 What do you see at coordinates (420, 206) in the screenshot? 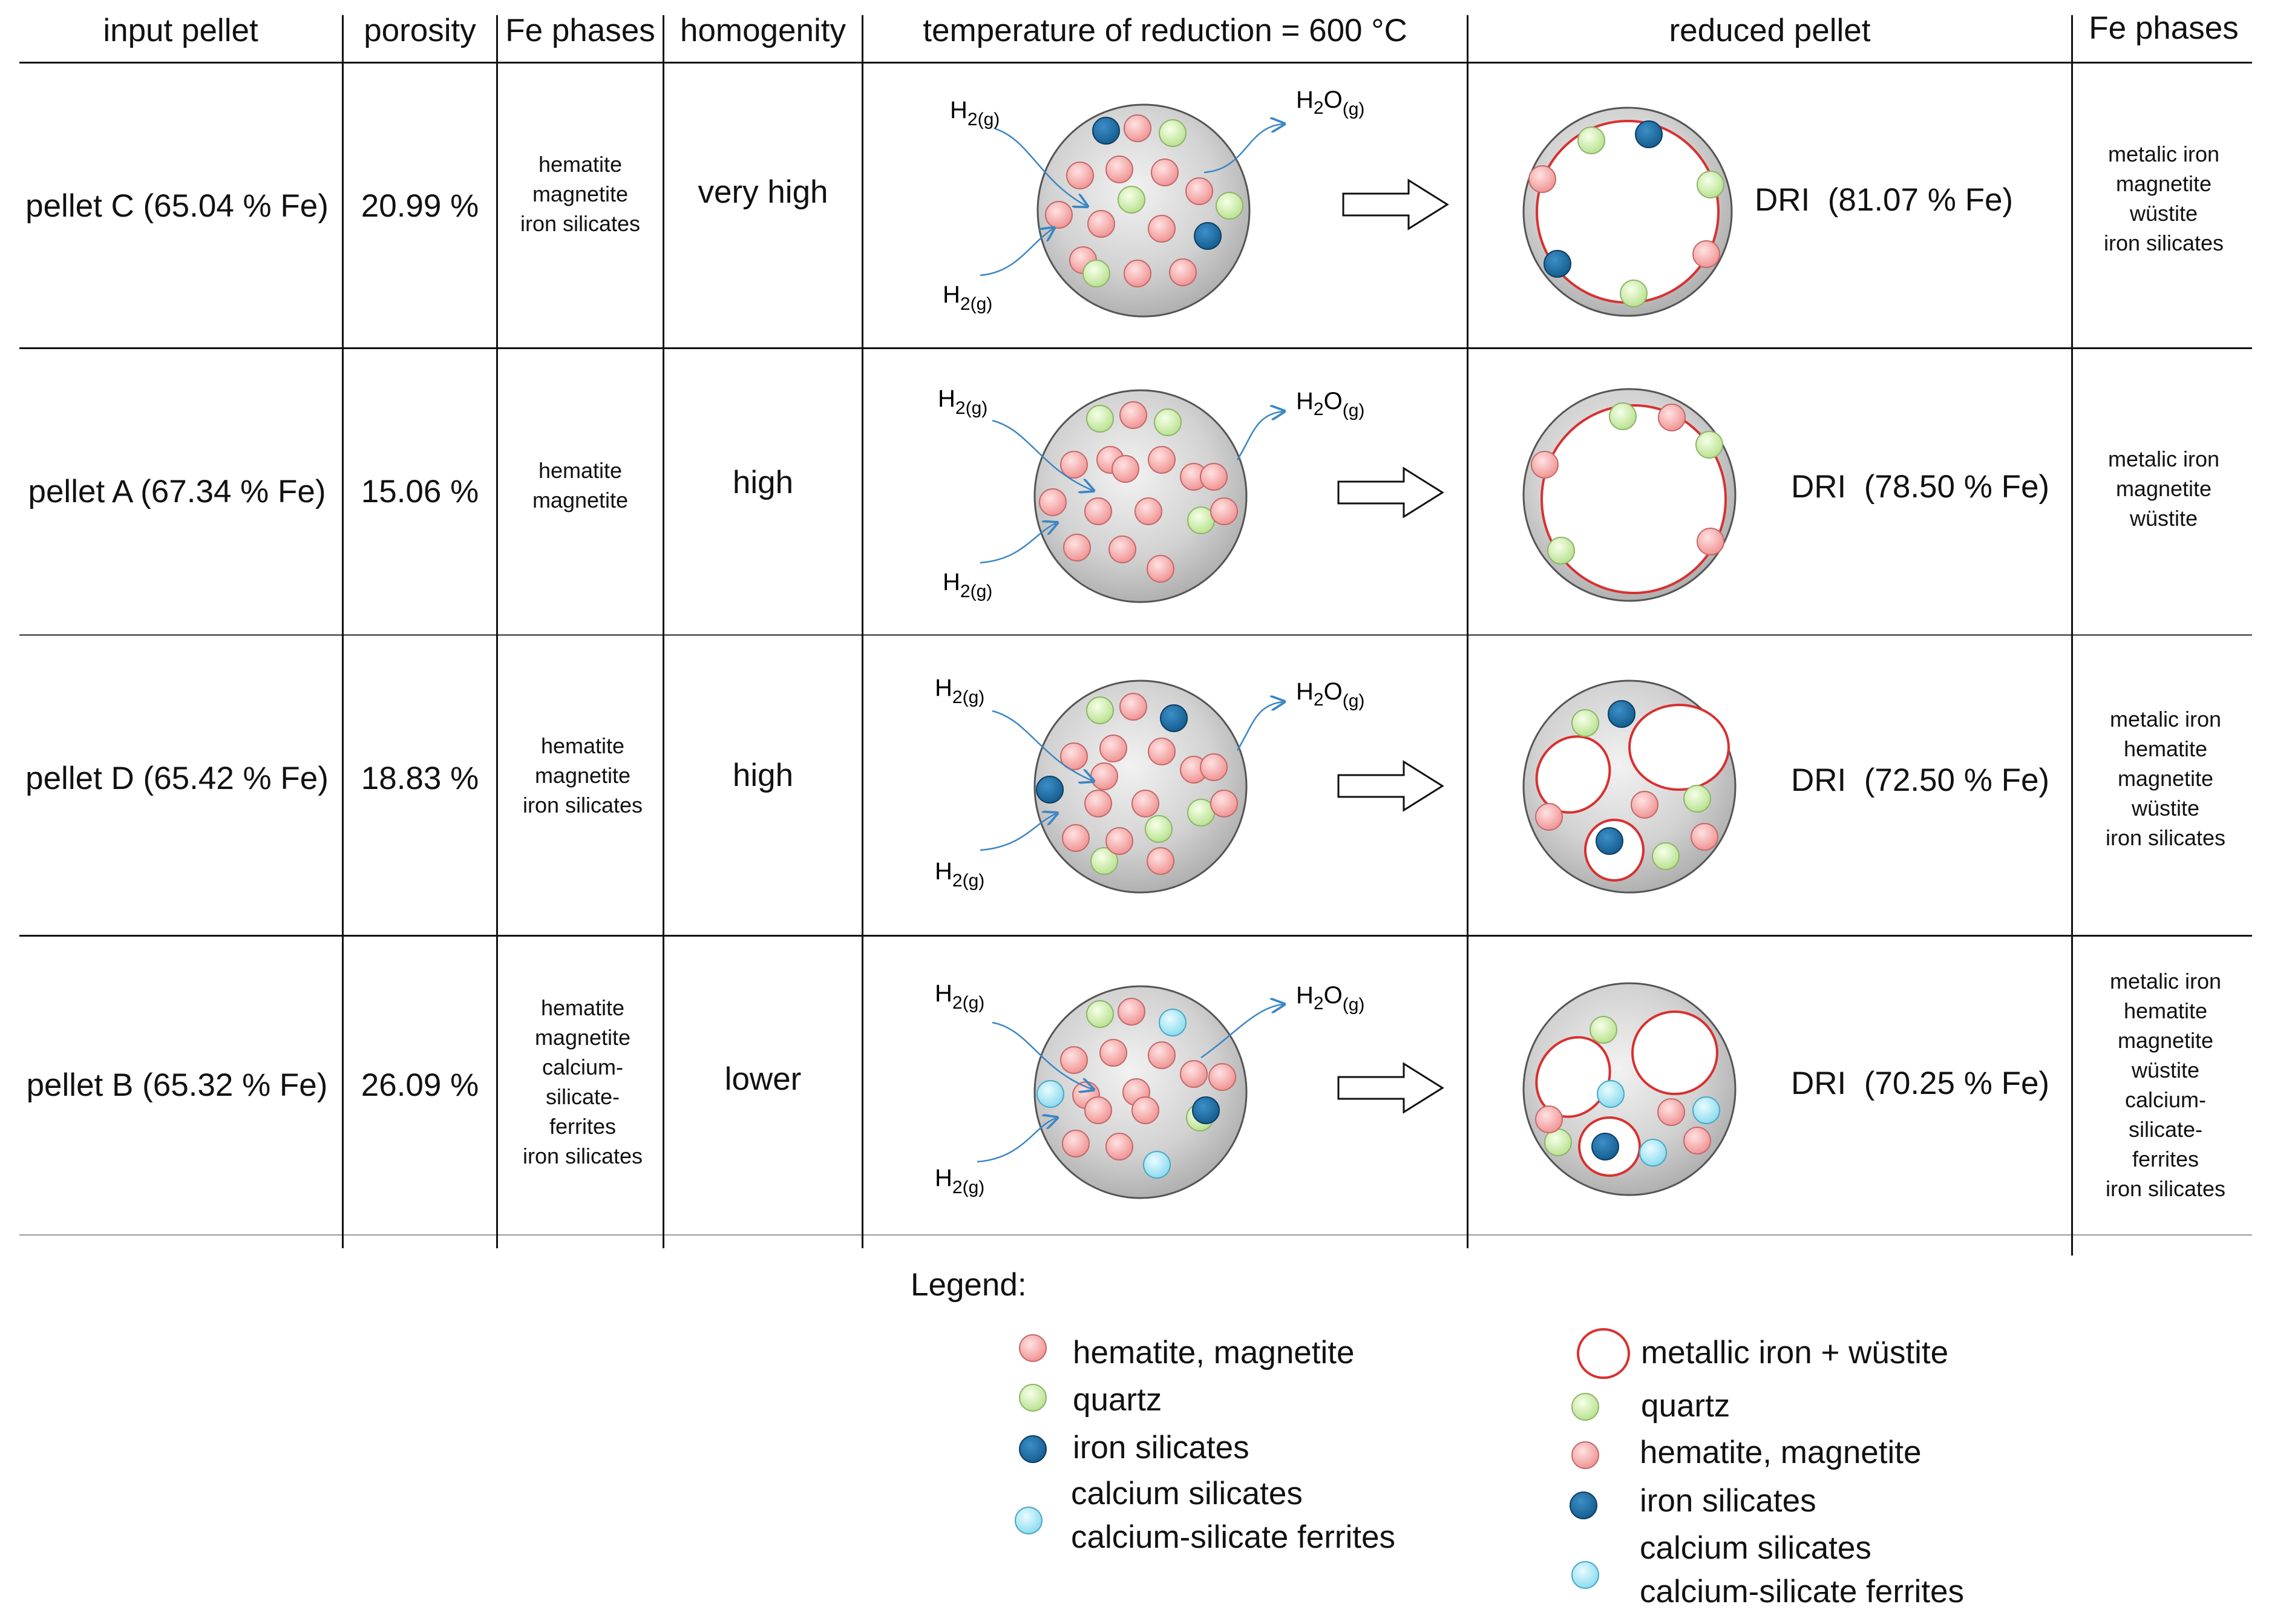
I see `row1-porosity: 20.99 %` at bounding box center [420, 206].